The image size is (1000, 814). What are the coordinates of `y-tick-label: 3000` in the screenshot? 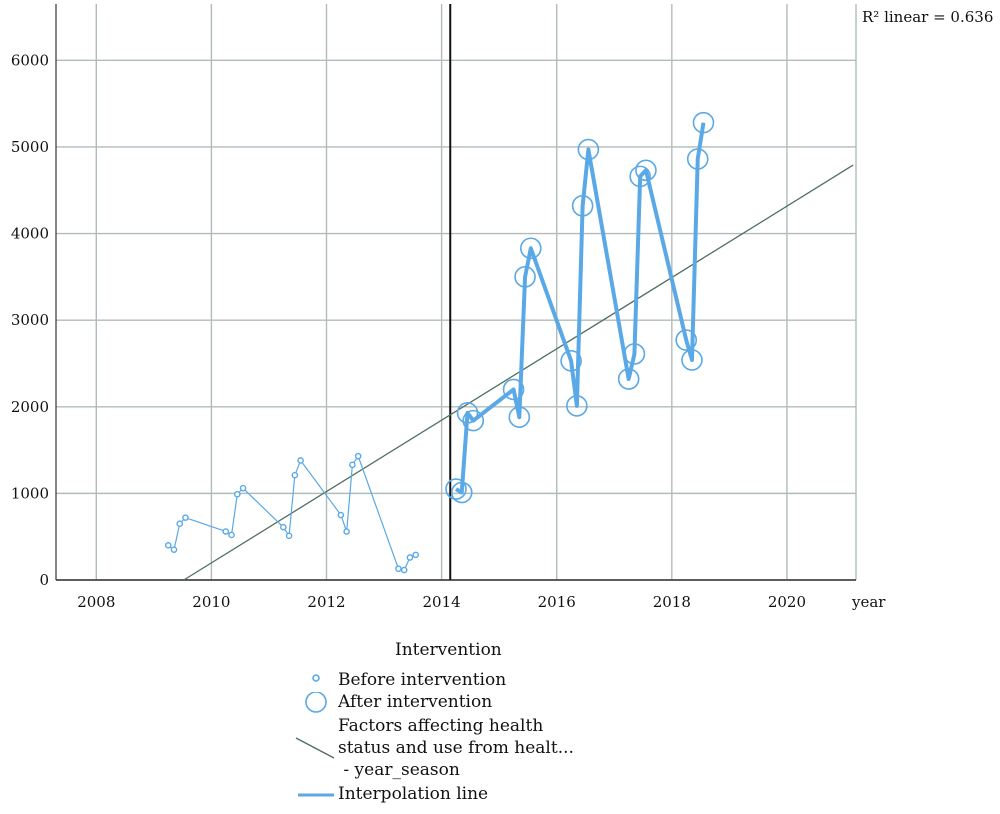 It's located at (30, 320).